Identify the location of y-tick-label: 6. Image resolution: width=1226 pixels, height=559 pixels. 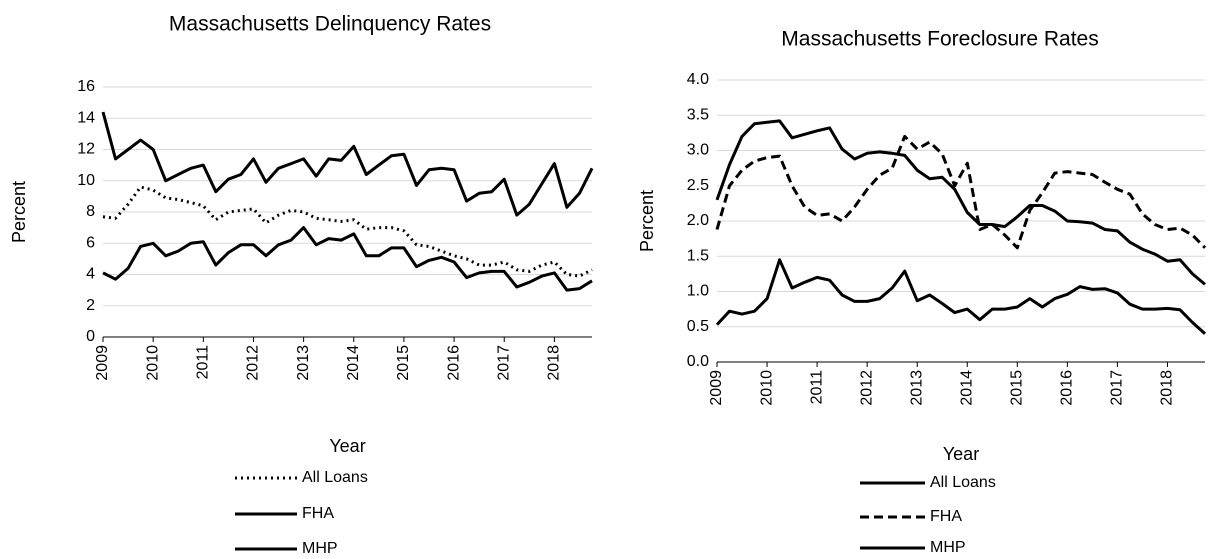
(90, 242).